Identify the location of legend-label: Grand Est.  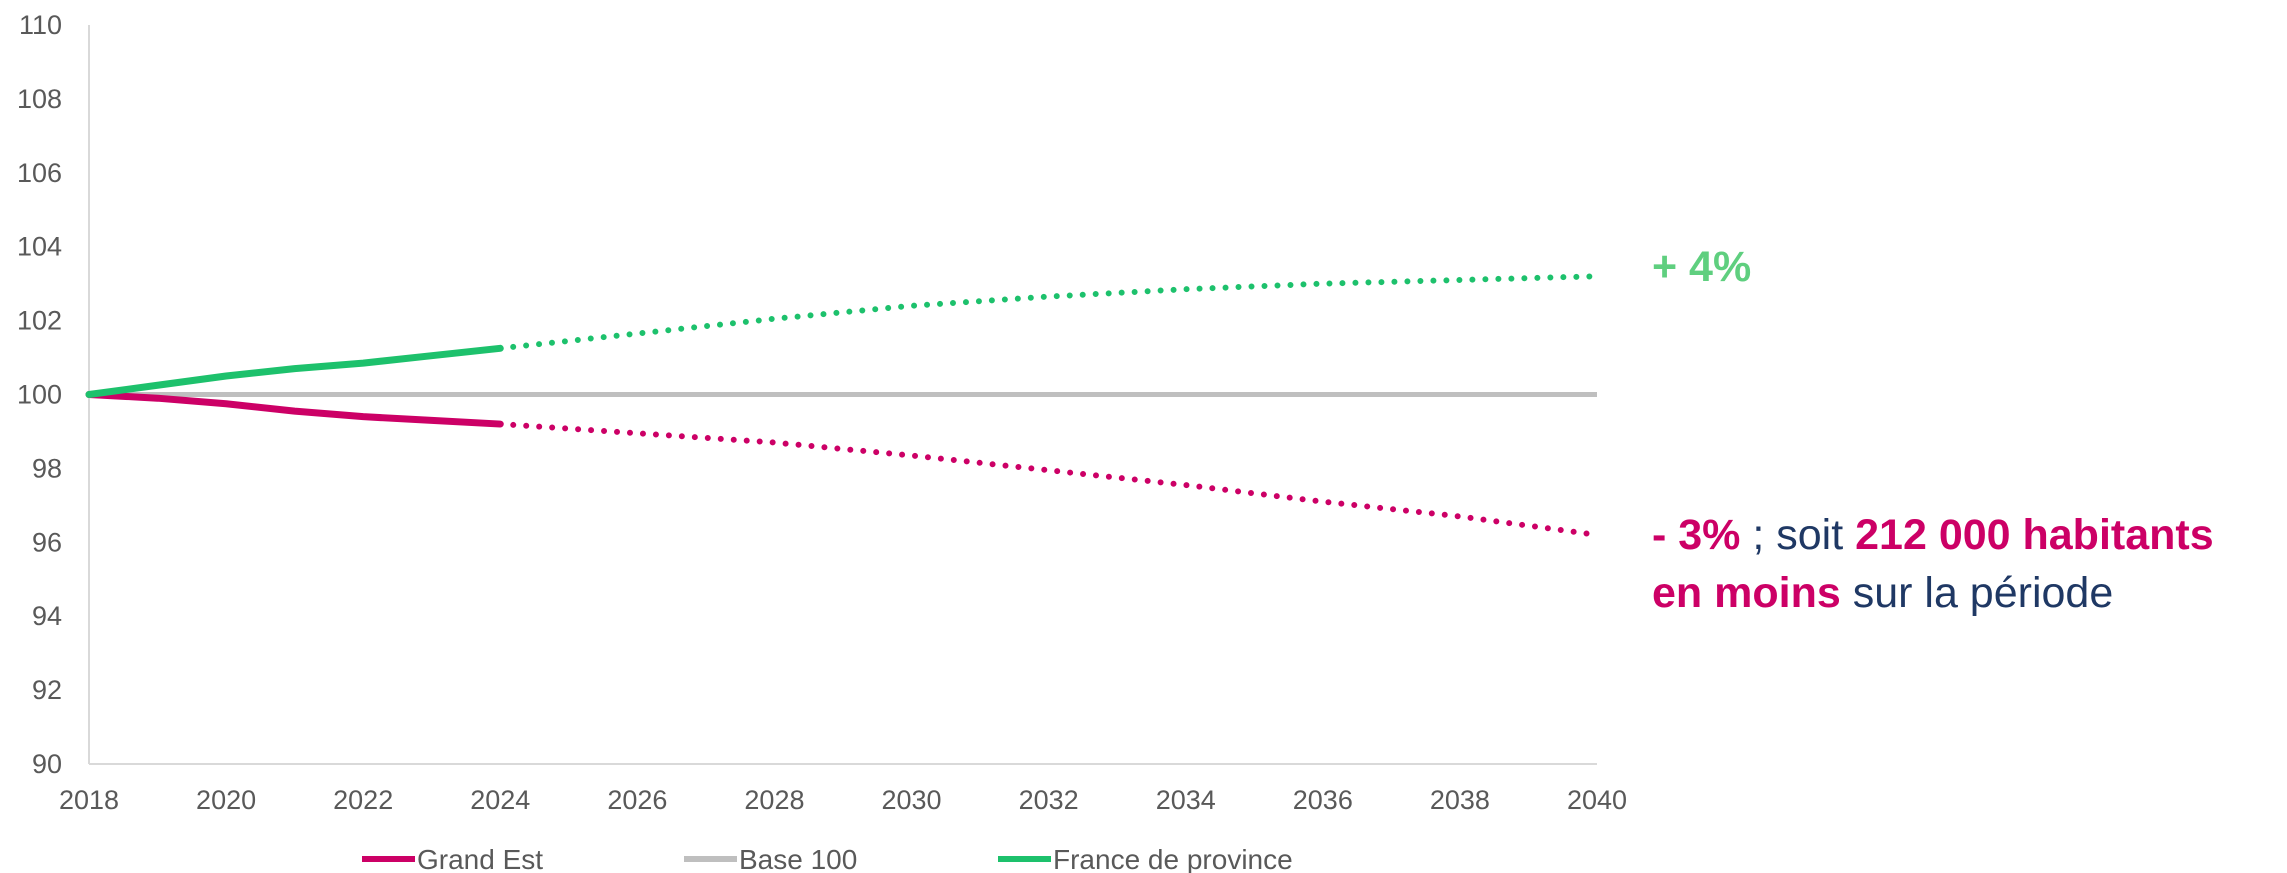
(480, 858).